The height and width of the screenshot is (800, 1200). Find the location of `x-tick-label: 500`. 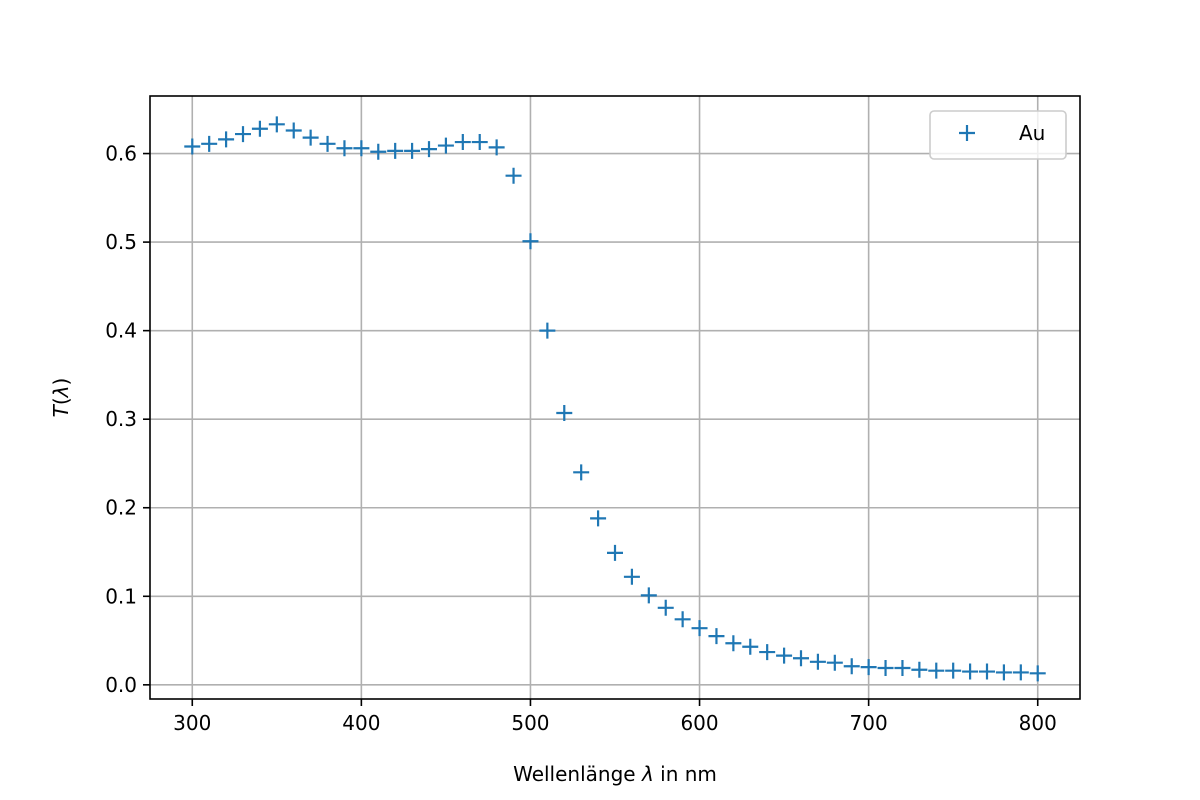

x-tick-label: 500 is located at coordinates (530, 723).